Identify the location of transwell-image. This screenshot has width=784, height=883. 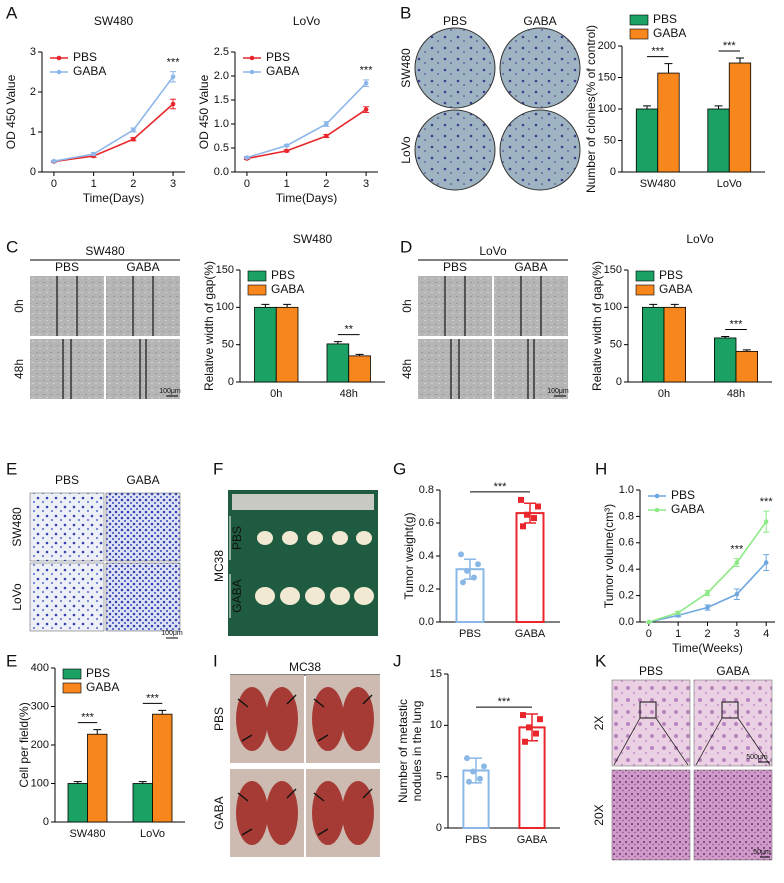
(143, 597).